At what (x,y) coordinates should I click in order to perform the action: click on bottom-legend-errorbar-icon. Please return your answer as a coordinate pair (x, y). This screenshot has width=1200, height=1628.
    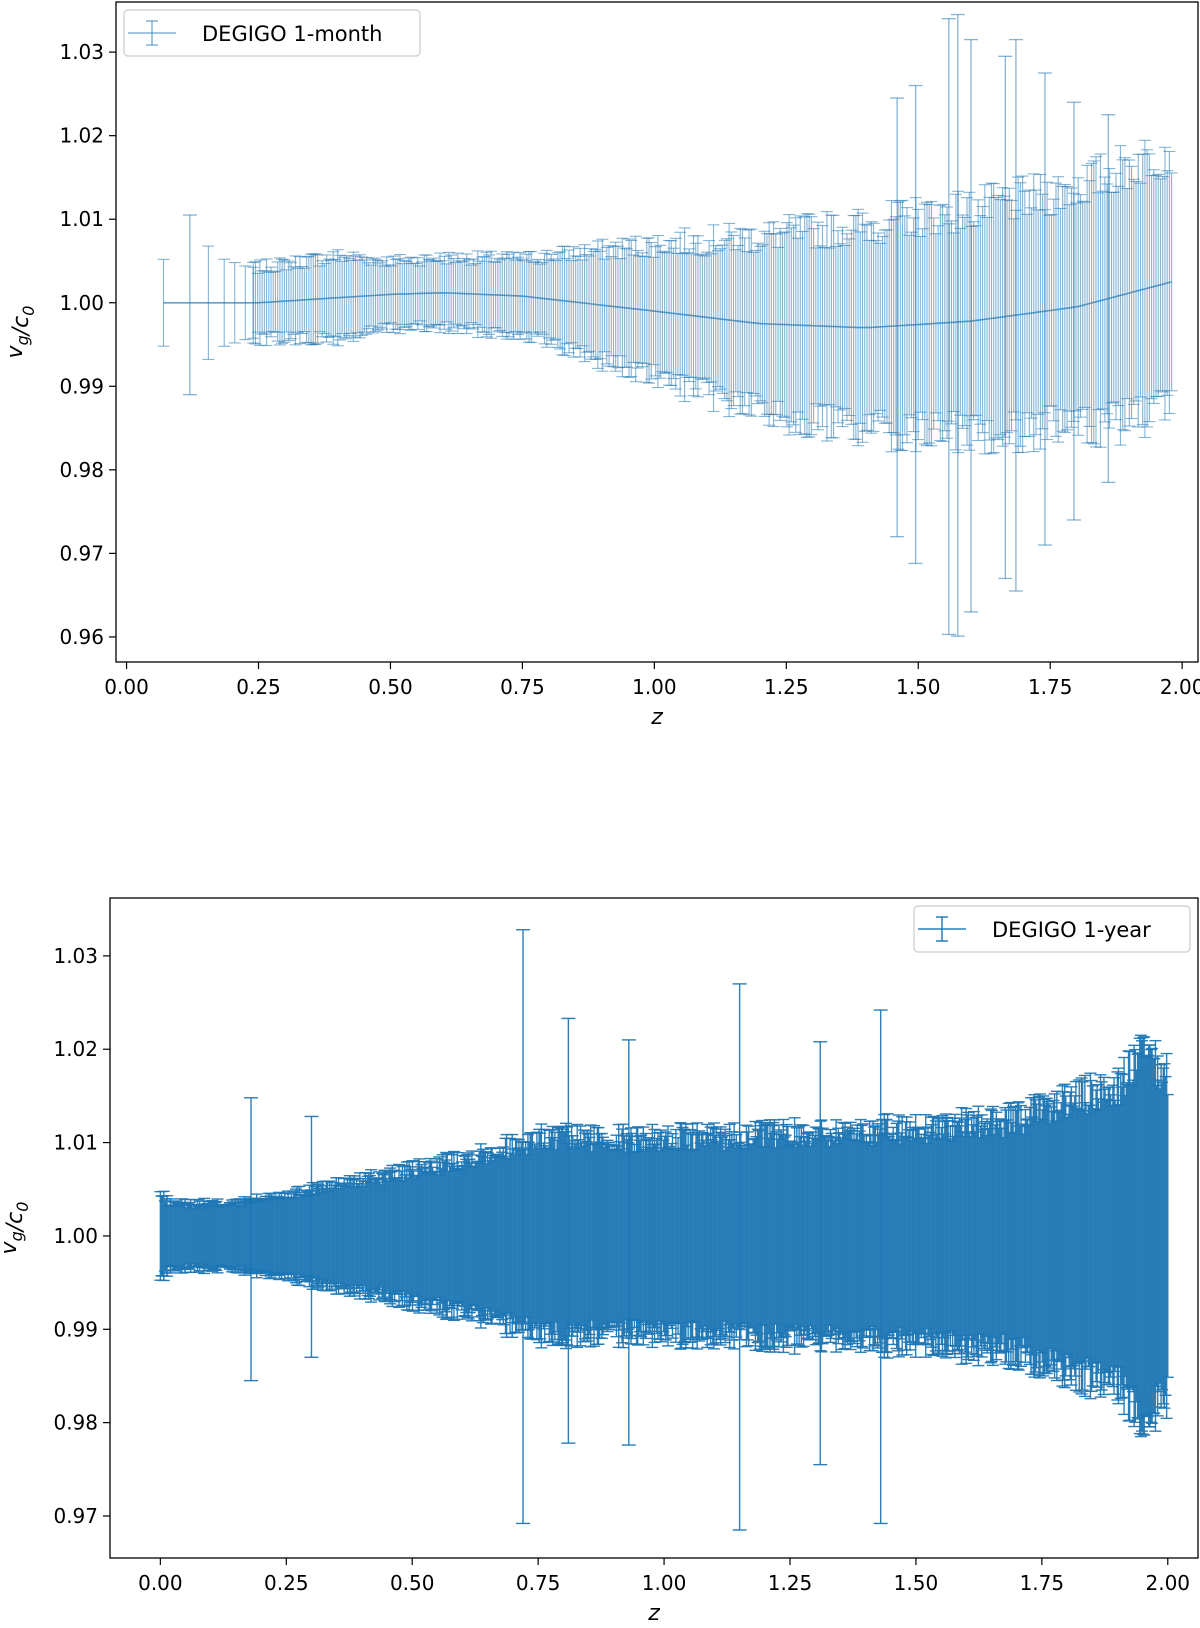
    Looking at the image, I should click on (942, 929).